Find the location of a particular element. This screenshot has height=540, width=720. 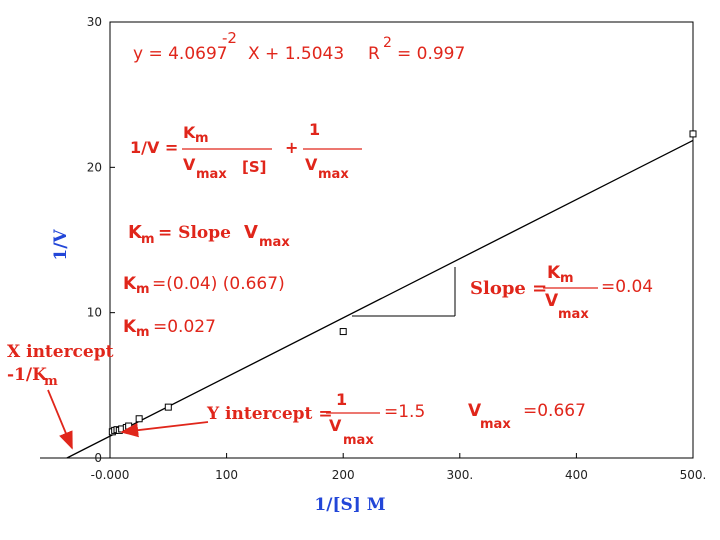

michaelis-menten-equation: 1/V = K m V max [S] + 1 V max is located at coordinates (246, 151).